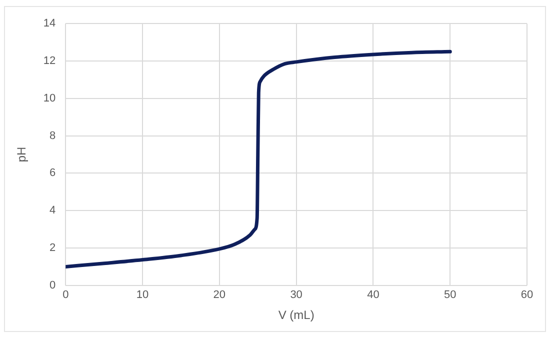 This screenshot has width=552, height=338. What do you see at coordinates (373, 295) in the screenshot?
I see `x-tick-label: 40` at bounding box center [373, 295].